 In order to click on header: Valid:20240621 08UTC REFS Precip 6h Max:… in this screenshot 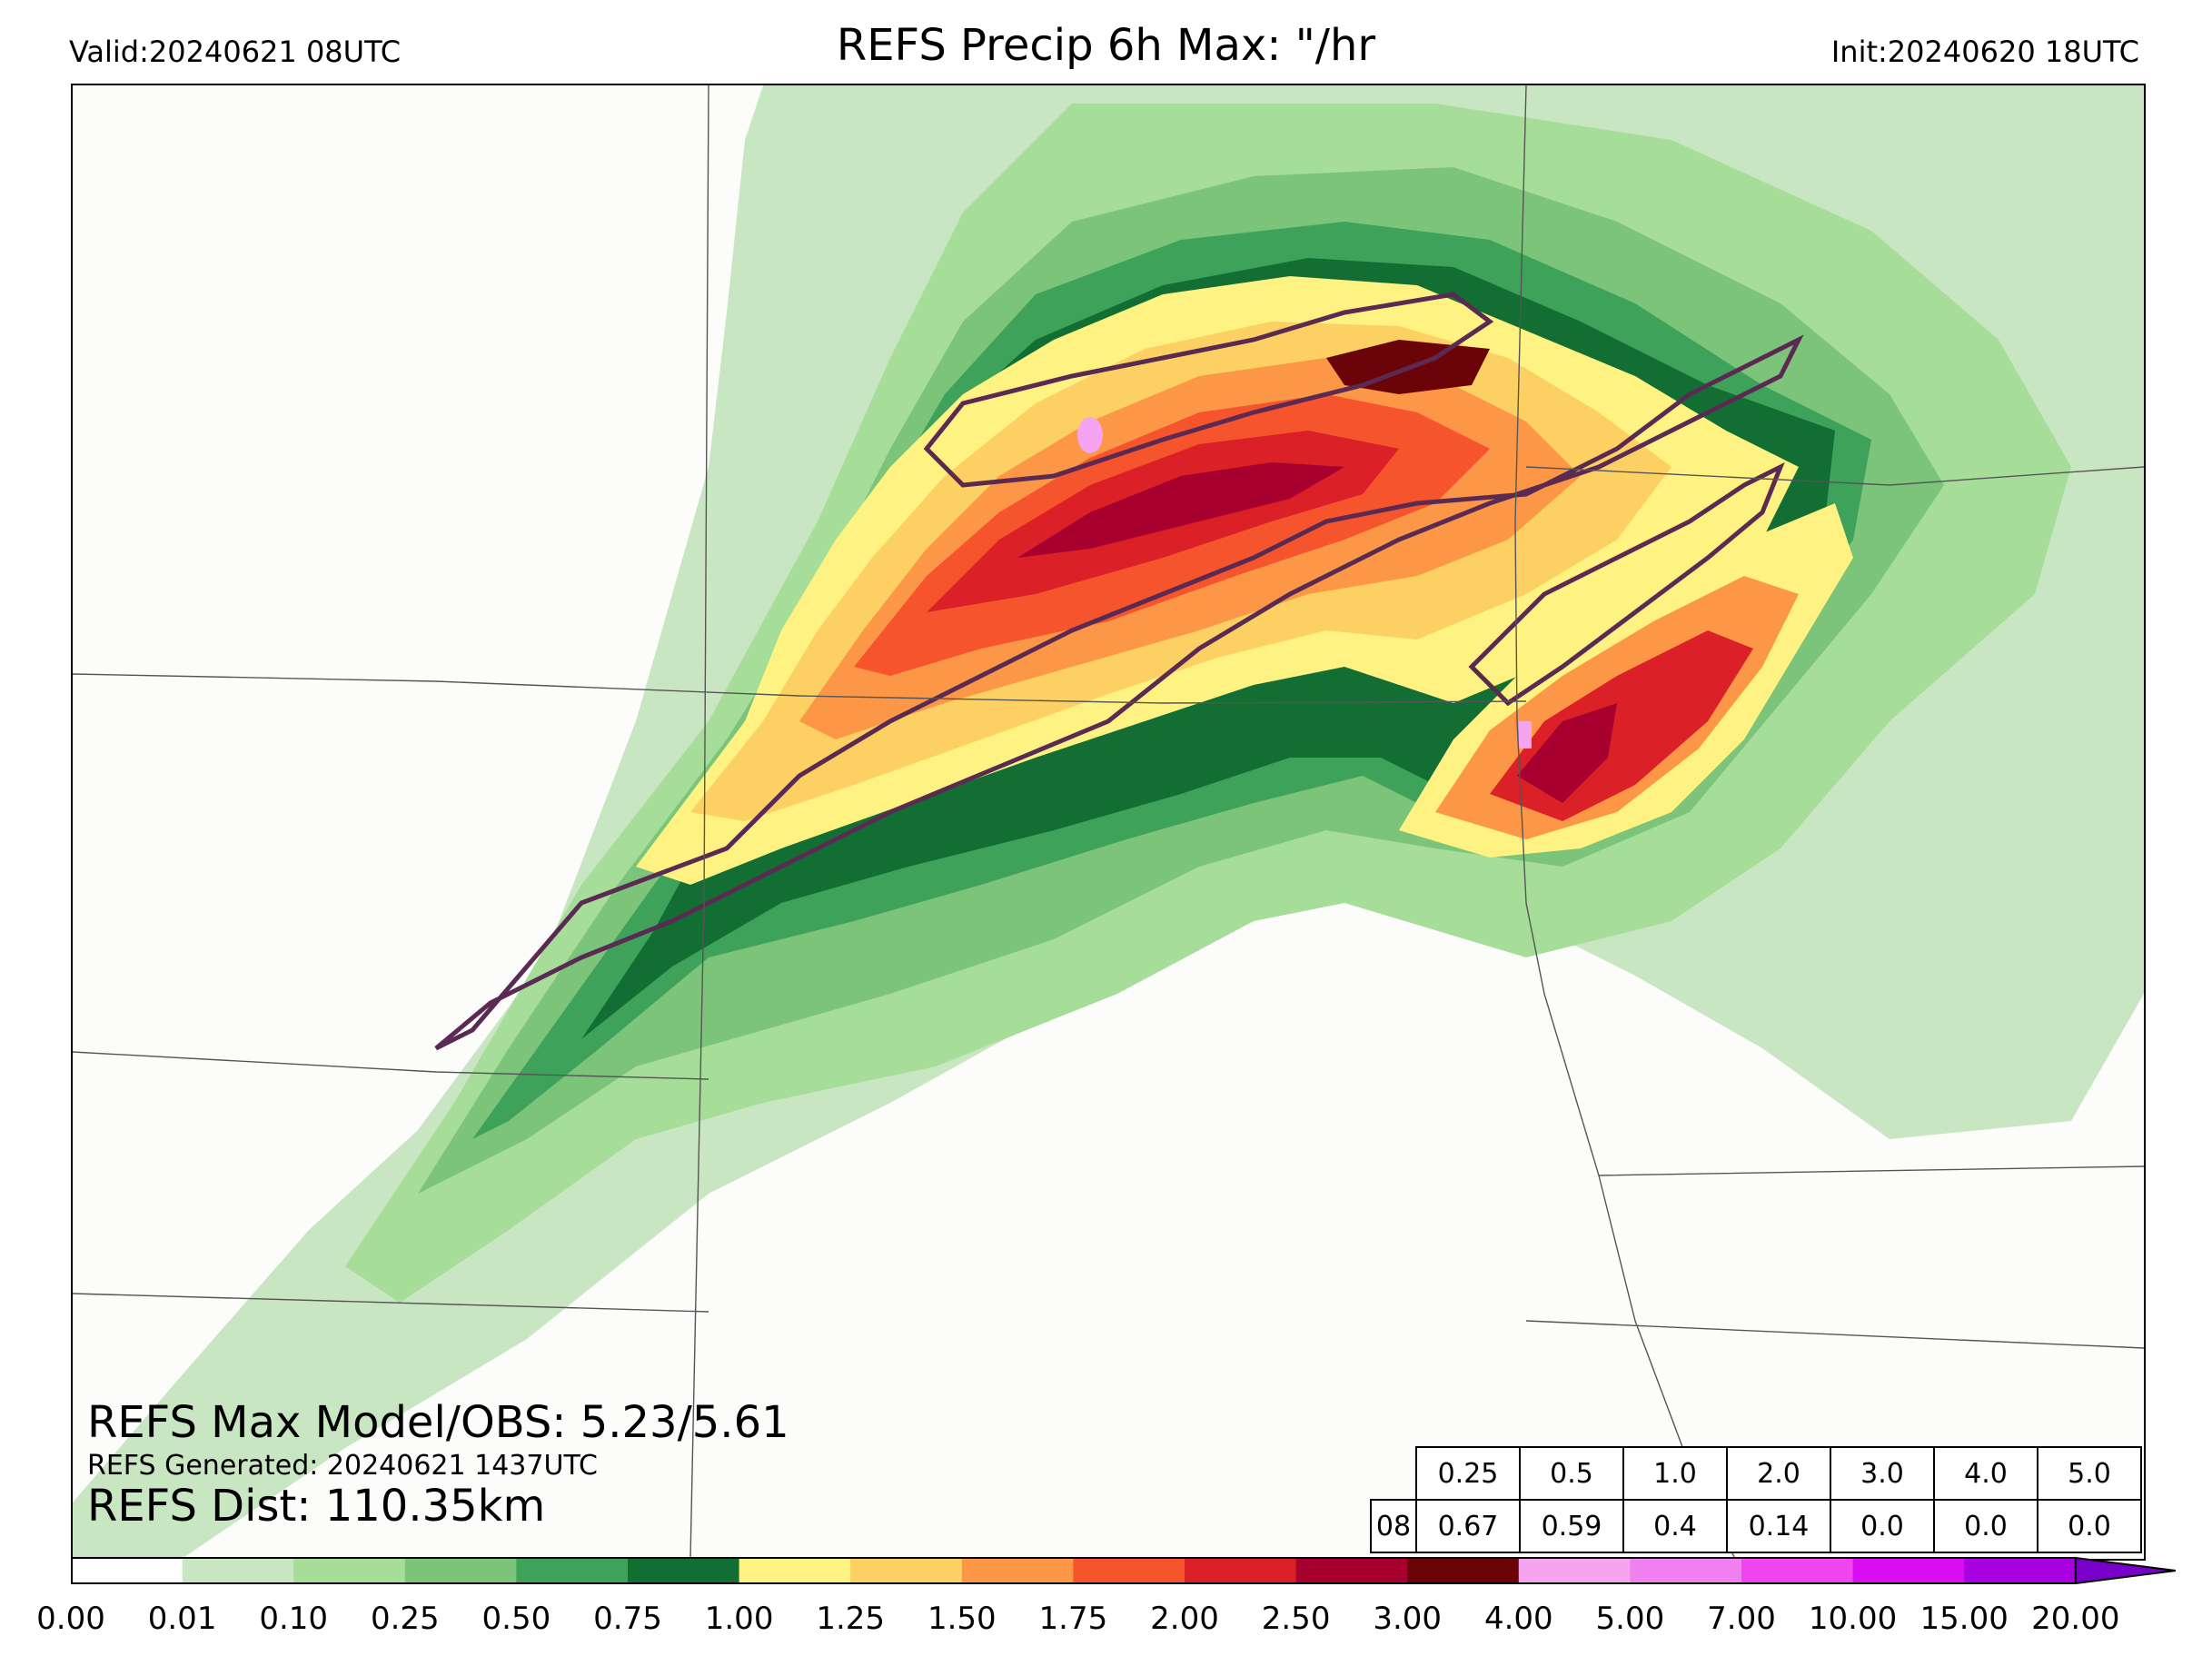, I will do `click(1106, 41)`.